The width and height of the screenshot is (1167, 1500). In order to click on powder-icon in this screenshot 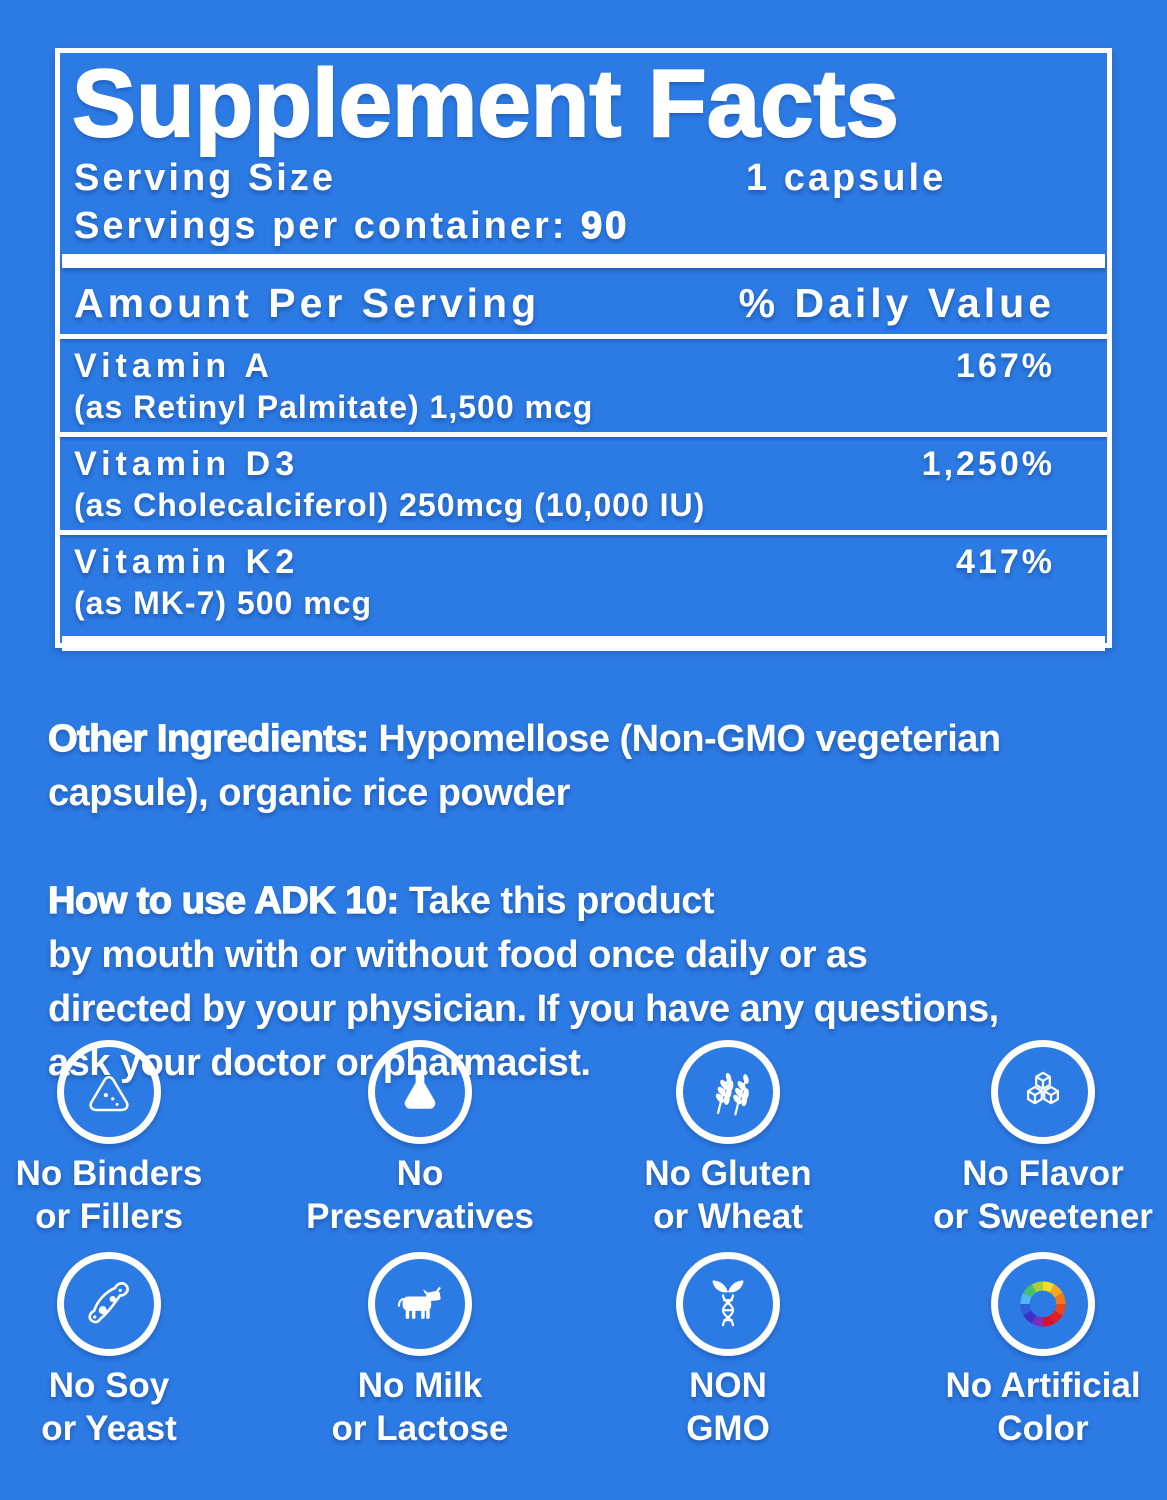, I will do `click(109, 1093)`.